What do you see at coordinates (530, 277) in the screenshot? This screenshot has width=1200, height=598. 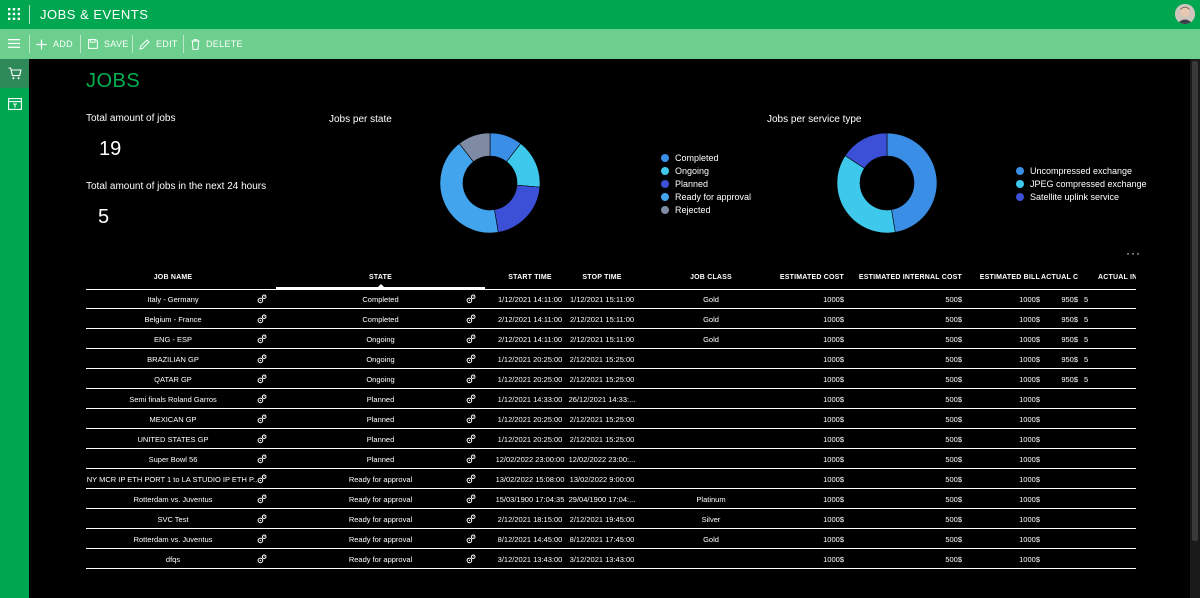 I see `column-header-start-time: START TIME` at bounding box center [530, 277].